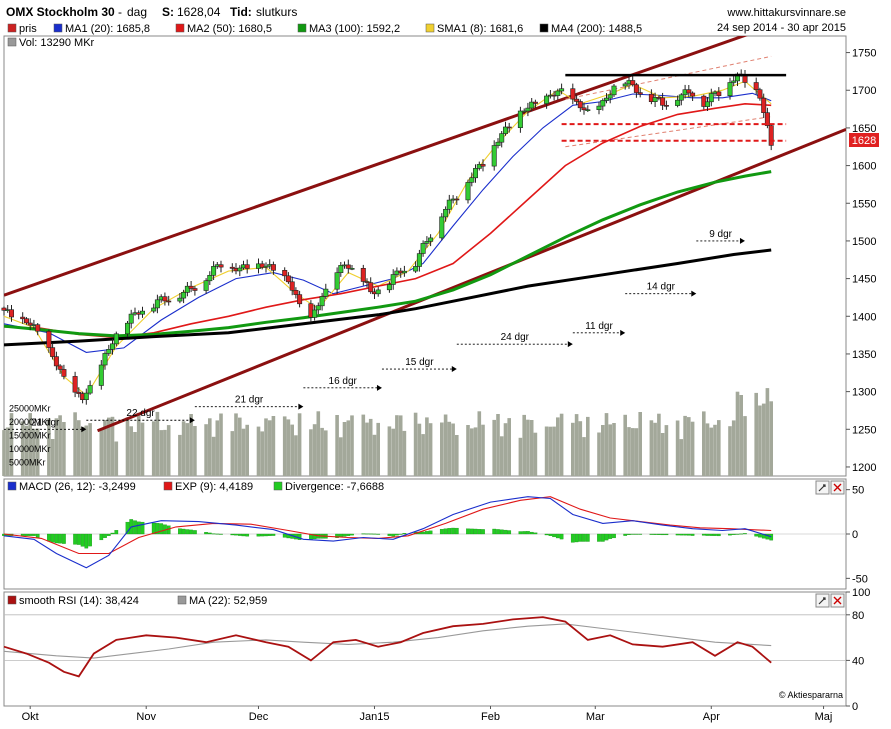  Describe the element at coordinates (822, 600) in the screenshot. I see `rsi-zoom-button` at that location.